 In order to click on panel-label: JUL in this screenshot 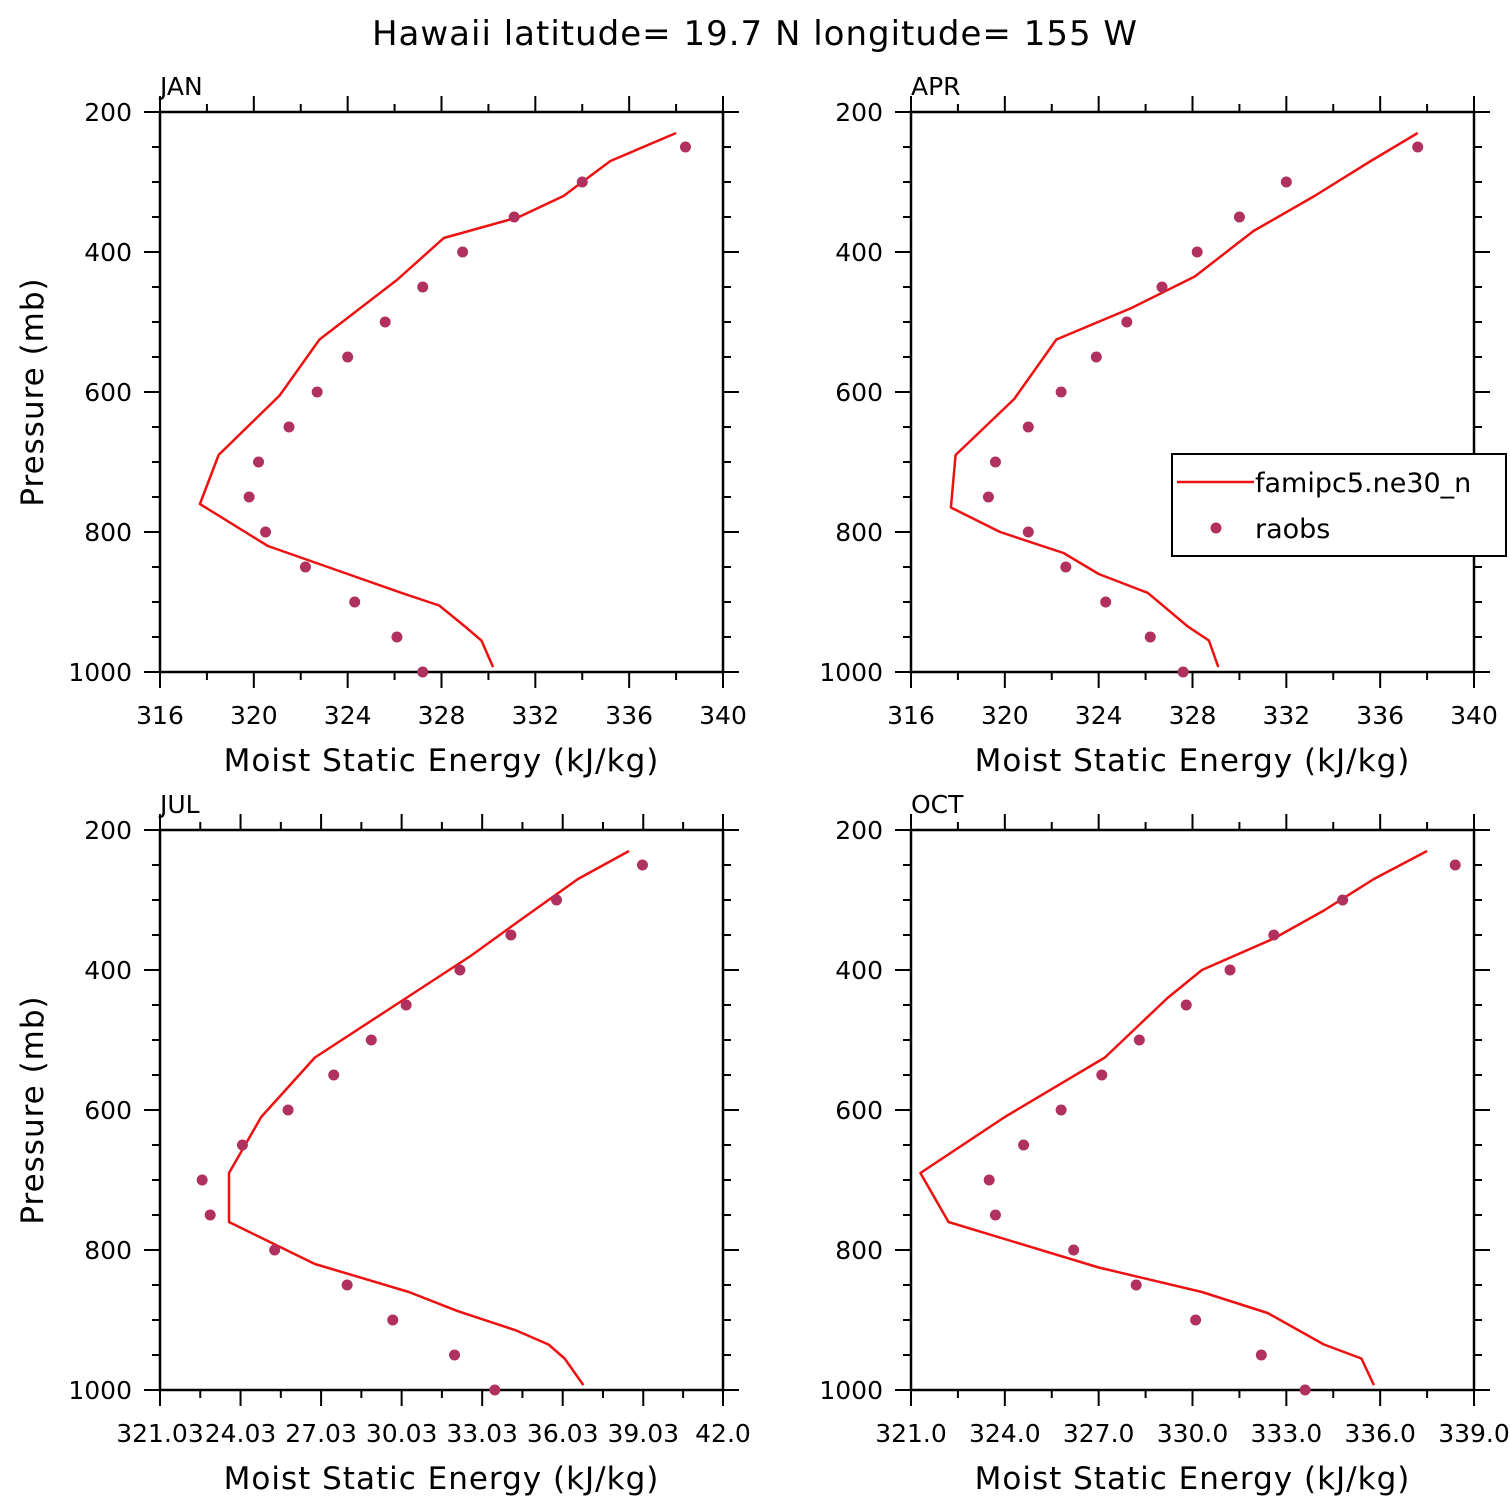, I will do `click(179, 804)`.